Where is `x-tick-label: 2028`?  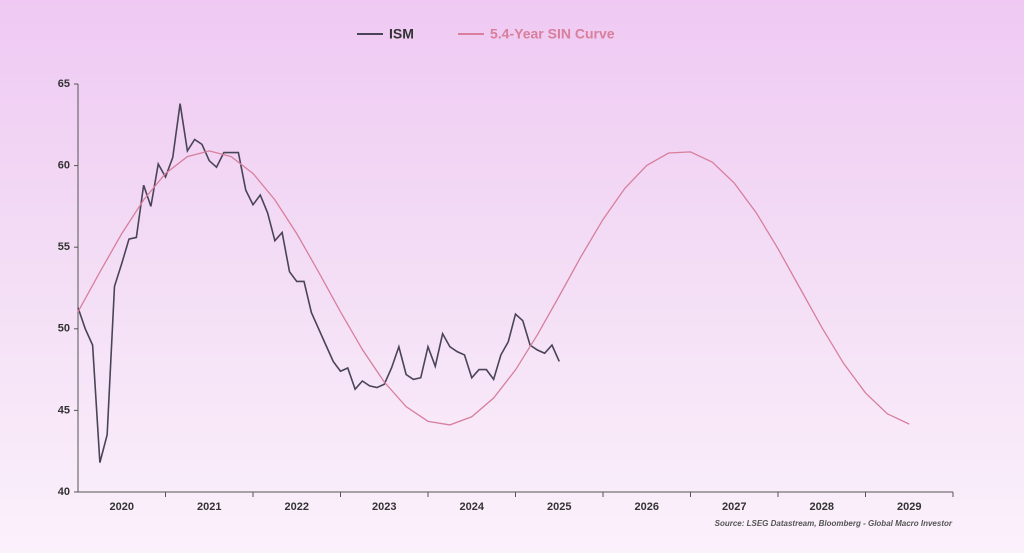
x-tick-label: 2028 is located at coordinates (822, 507).